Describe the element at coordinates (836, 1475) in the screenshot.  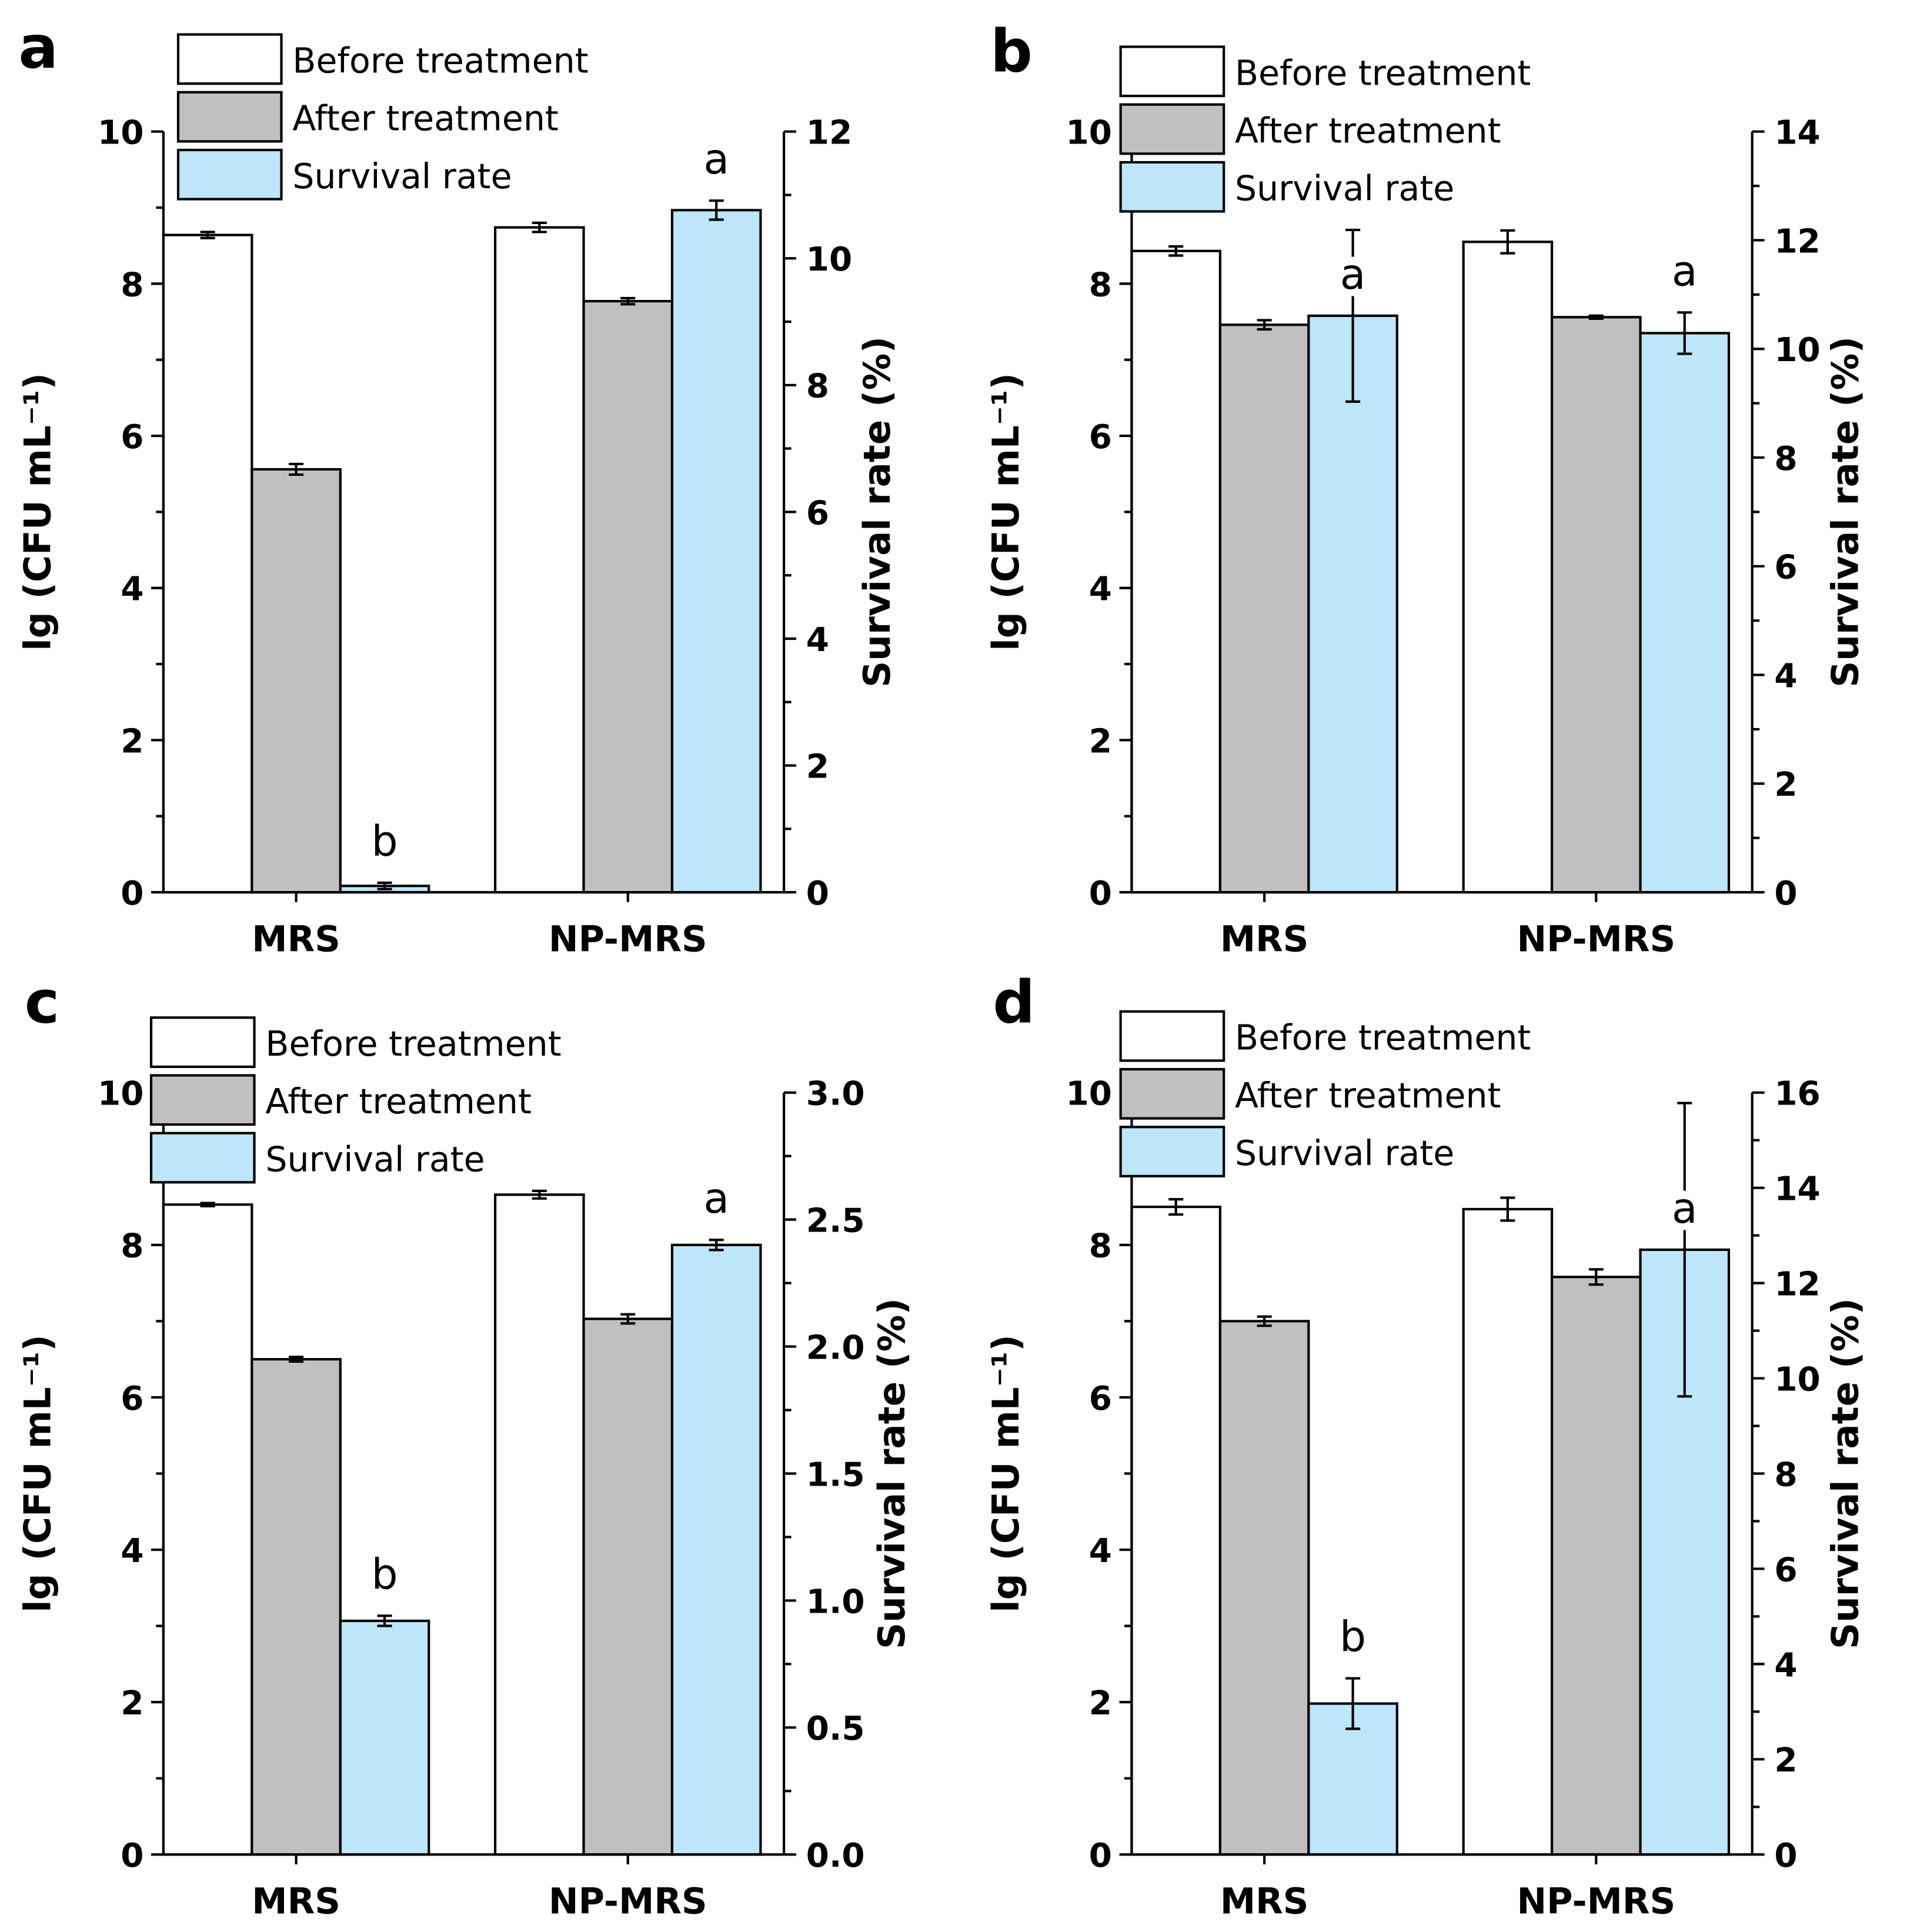
I see `right-tick-label: 1.5` at that location.